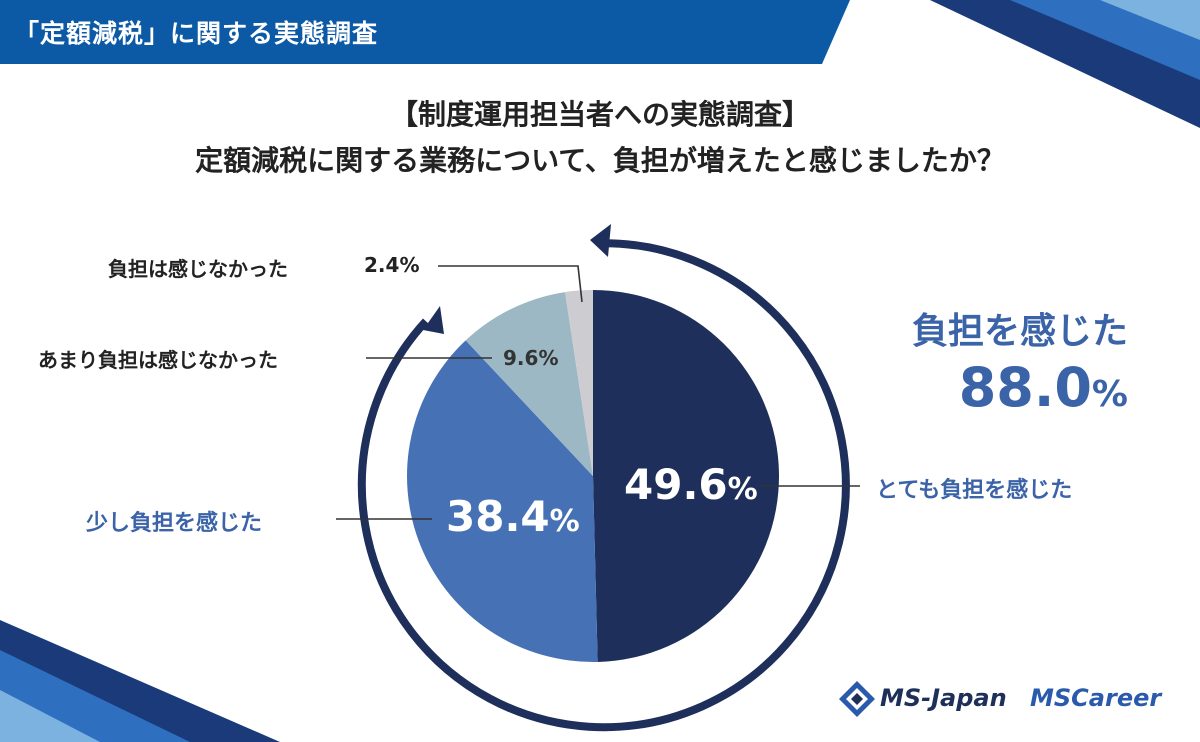 The image size is (1200, 742). Describe the element at coordinates (174, 523) in the screenshot. I see `label-a-little: 少し負担を感じた` at that location.